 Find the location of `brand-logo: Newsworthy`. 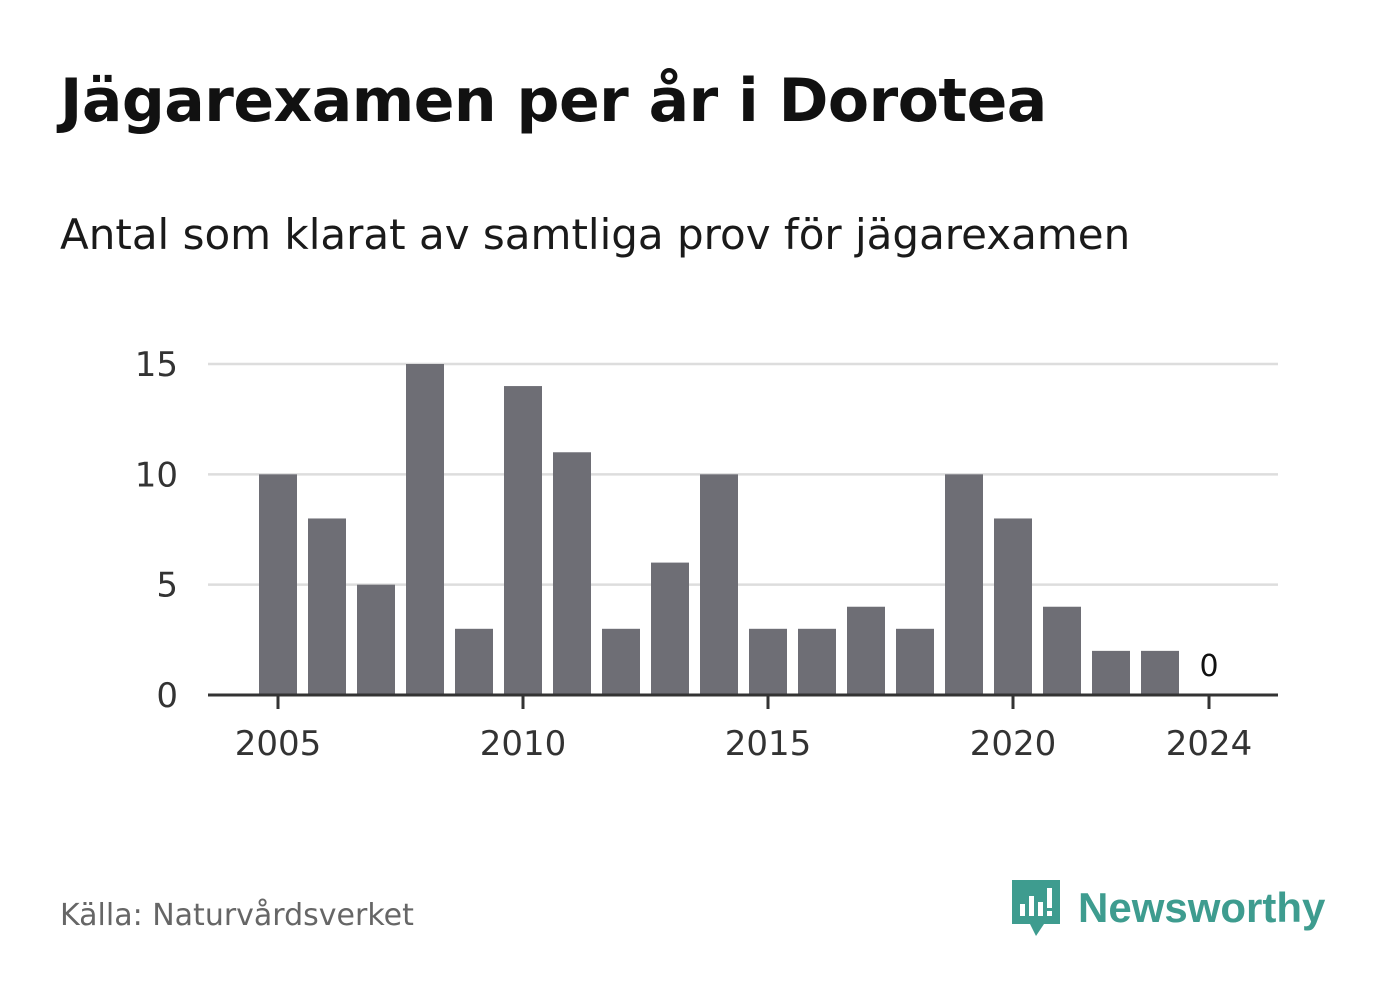

brand-logo: Newsworthy is located at coordinates (1167, 908).